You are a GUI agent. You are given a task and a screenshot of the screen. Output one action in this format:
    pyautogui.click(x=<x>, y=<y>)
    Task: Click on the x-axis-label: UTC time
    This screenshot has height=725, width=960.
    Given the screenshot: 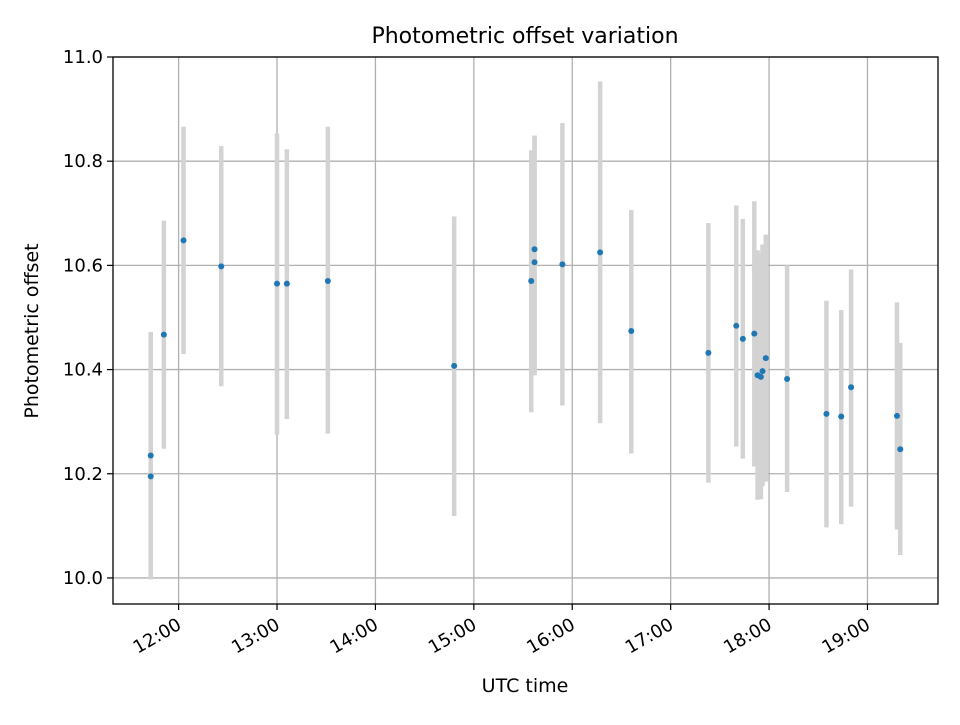 What is the action you would take?
    pyautogui.click(x=525, y=686)
    